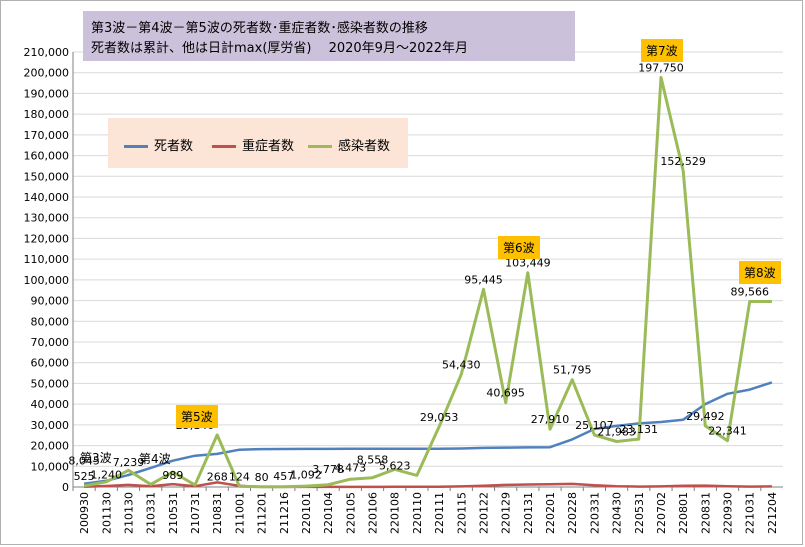 The width and height of the screenshot is (805, 547). Describe the element at coordinates (351, 468) in the screenshot. I see `data-label: 4,473` at that location.